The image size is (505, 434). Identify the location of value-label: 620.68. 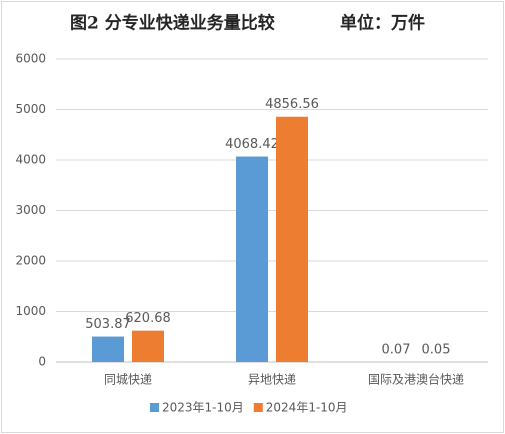
(148, 318).